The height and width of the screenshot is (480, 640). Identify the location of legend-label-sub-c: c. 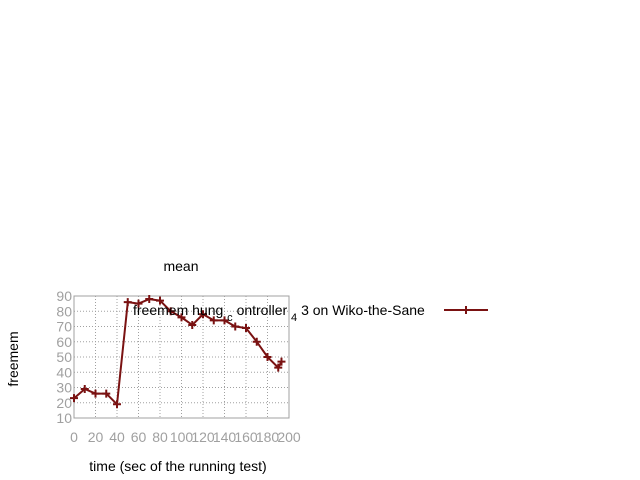
(230, 318).